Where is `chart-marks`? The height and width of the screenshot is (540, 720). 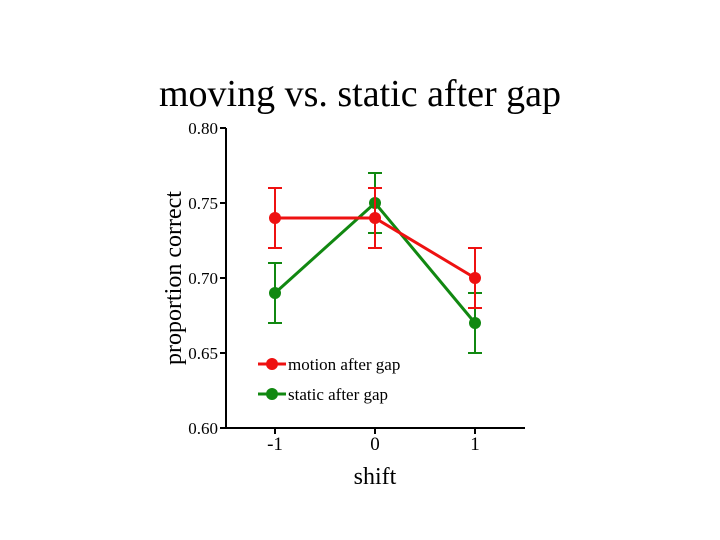 chart-marks is located at coordinates (375, 263).